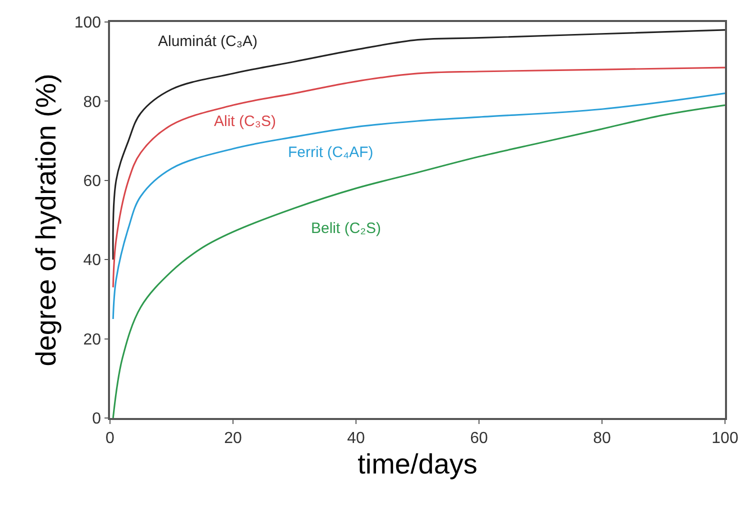 This screenshot has height=508, width=756. I want to click on series-label: Ferrit (C₄AF), so click(331, 152).